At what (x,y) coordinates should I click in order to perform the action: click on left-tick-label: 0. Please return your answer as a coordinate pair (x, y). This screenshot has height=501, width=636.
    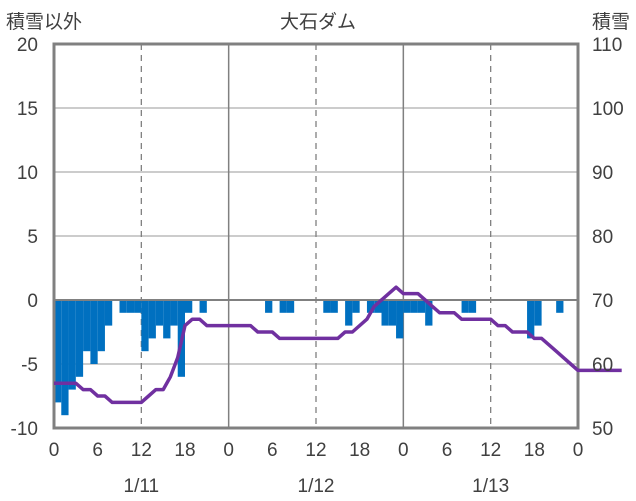
    Looking at the image, I should click on (32, 301).